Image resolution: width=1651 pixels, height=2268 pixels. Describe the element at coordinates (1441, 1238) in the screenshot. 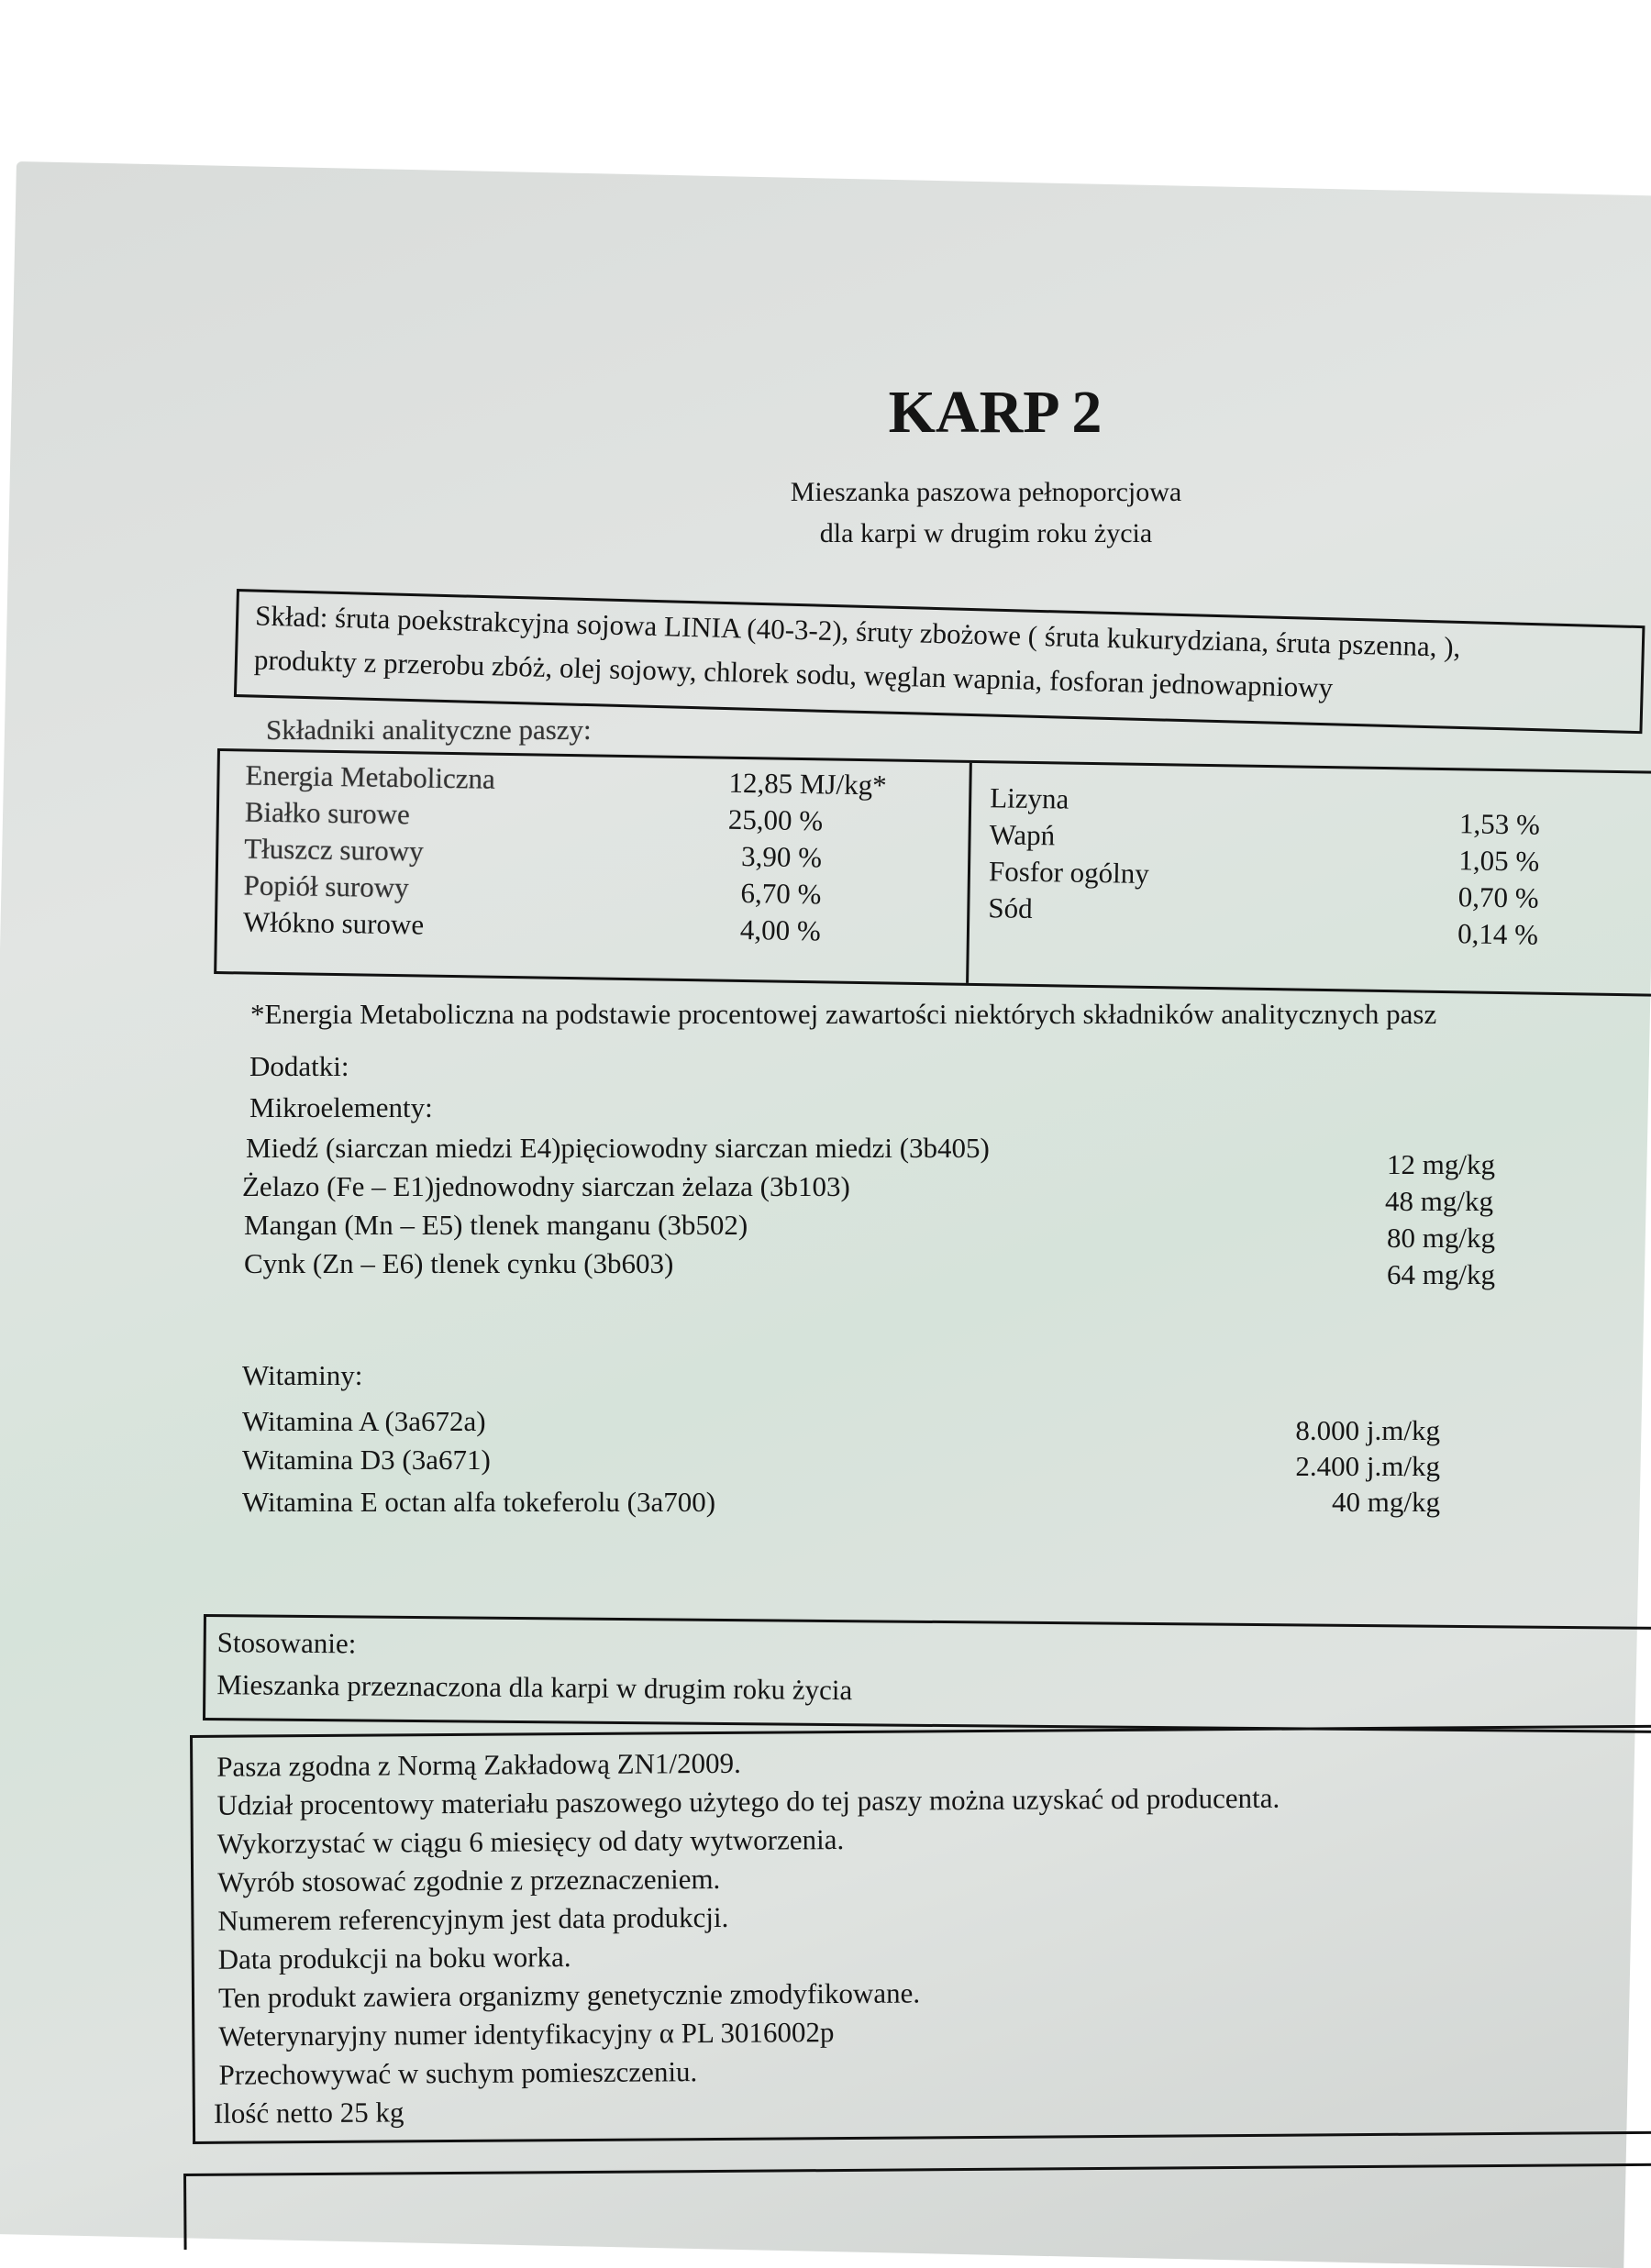

I see `microelement-value: 80 mg/kg` at that location.